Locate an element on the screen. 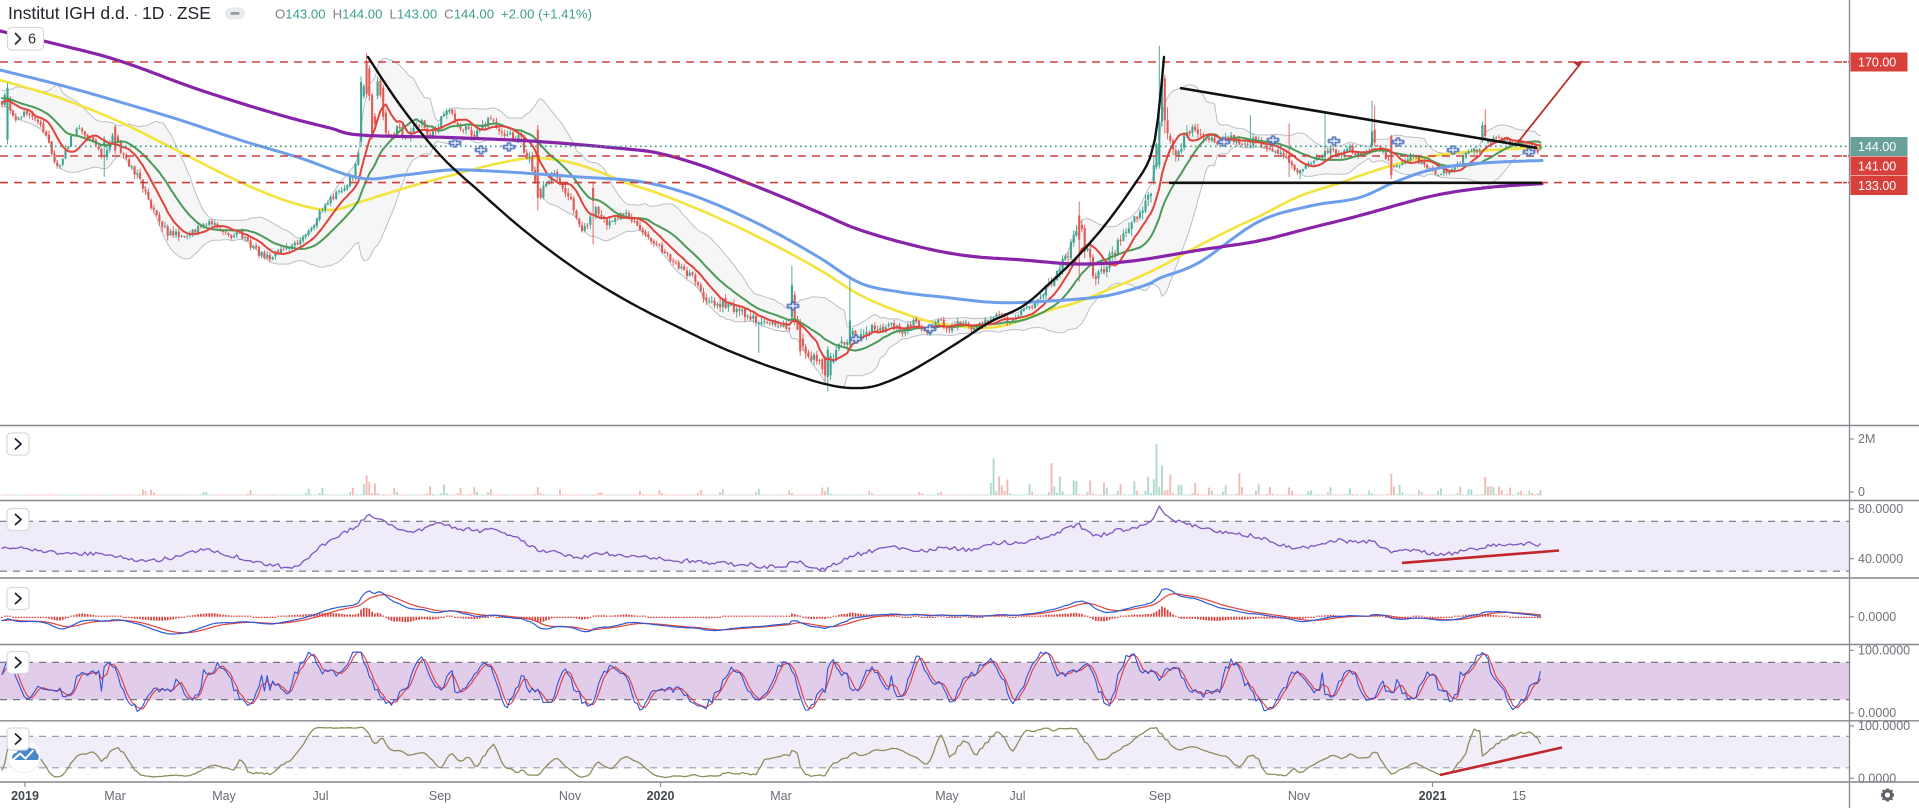 The height and width of the screenshot is (808, 1919). svg-text: 80.0000 is located at coordinates (1880, 509).